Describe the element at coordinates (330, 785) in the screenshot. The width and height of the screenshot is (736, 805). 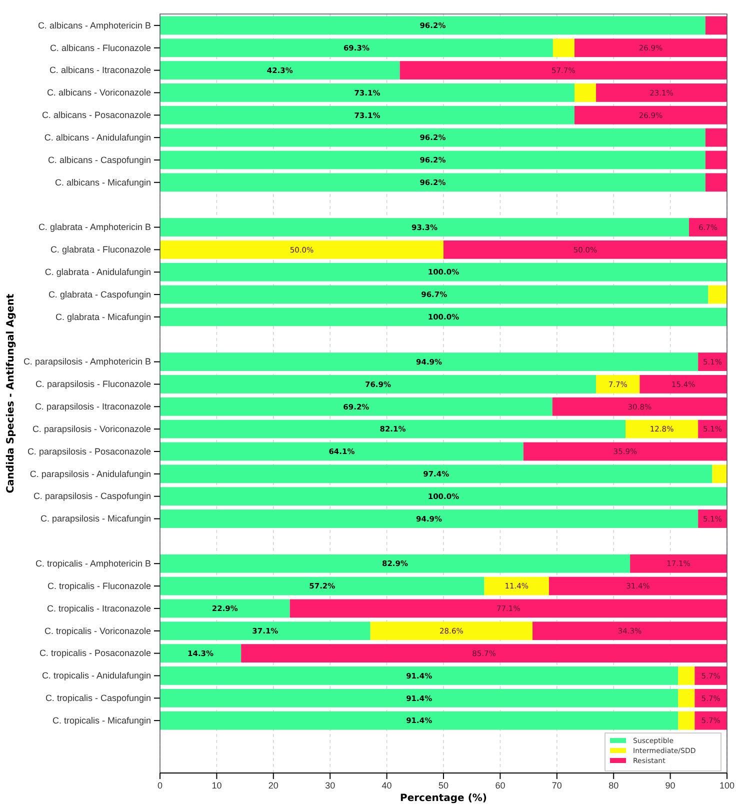
I see `x-tick-label: 30` at that location.